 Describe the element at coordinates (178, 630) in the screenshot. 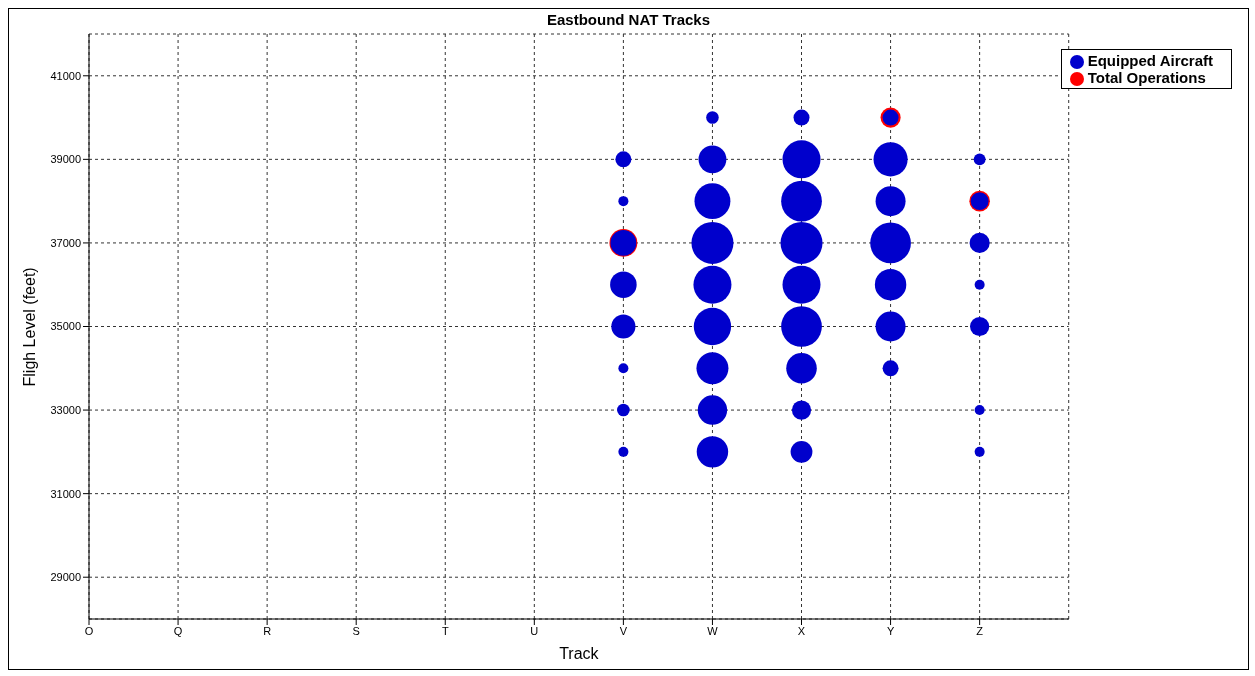

I see `x-tick-label: Q` at that location.